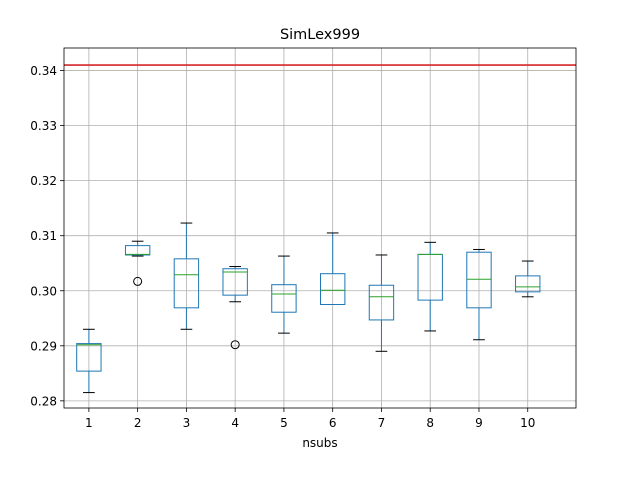 This screenshot has width=640, height=480. I want to click on x-axis-label: nsubs, so click(319, 443).